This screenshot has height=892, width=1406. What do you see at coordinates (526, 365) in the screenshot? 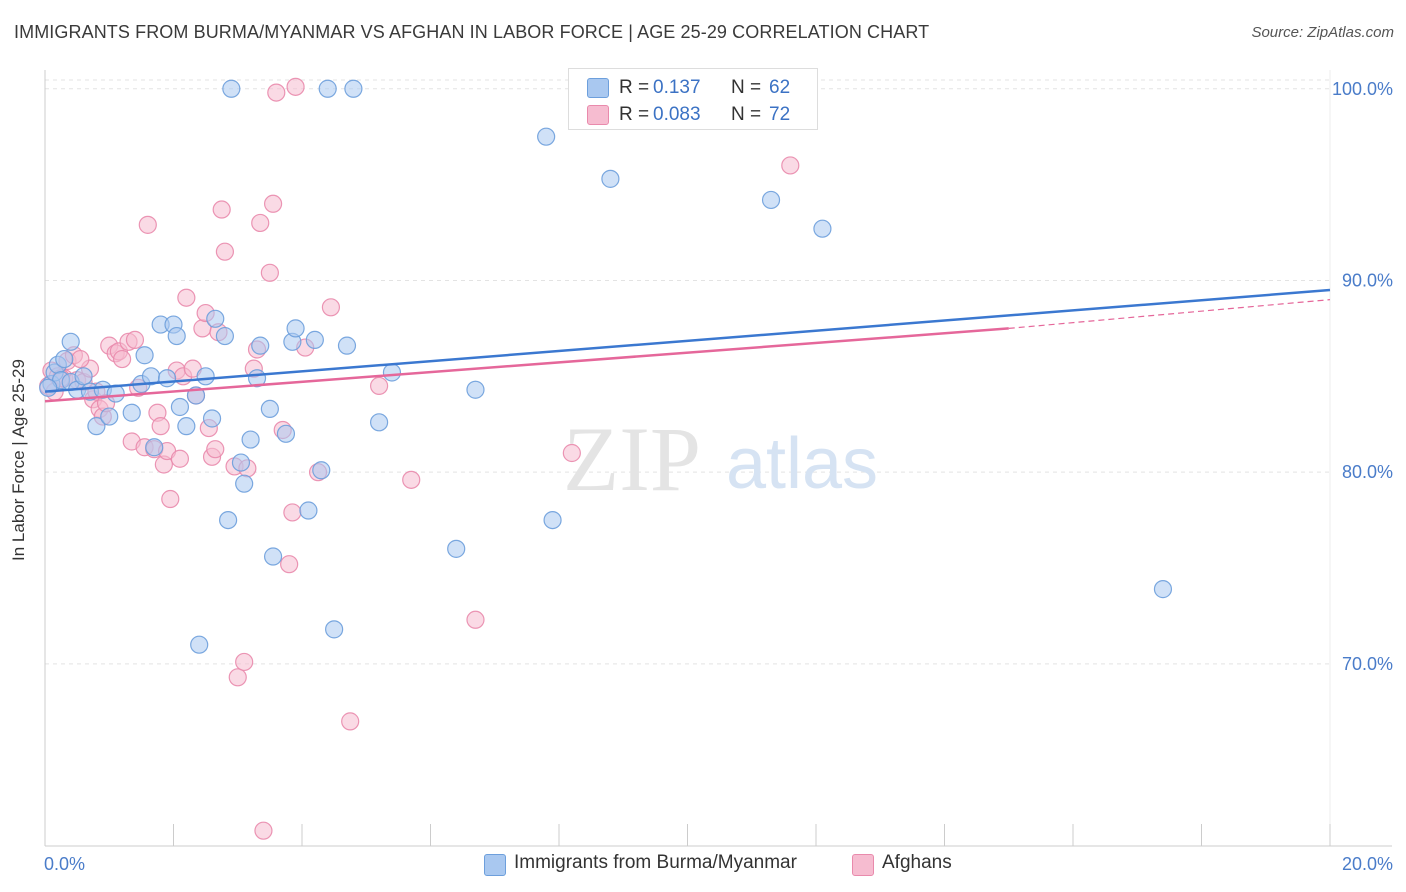
I see `afghans-trend-line` at bounding box center [526, 365].